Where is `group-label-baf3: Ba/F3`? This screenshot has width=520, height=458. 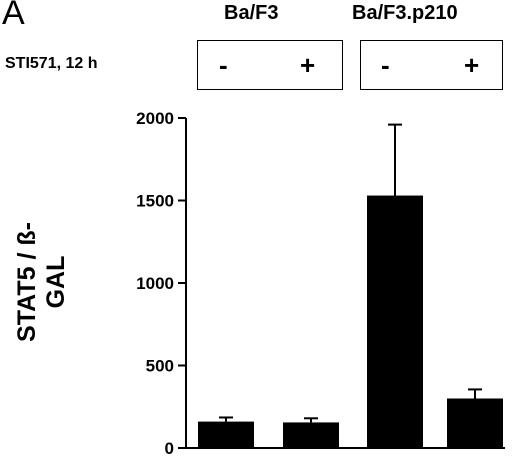
group-label-baf3: Ba/F3 is located at coordinates (251, 13).